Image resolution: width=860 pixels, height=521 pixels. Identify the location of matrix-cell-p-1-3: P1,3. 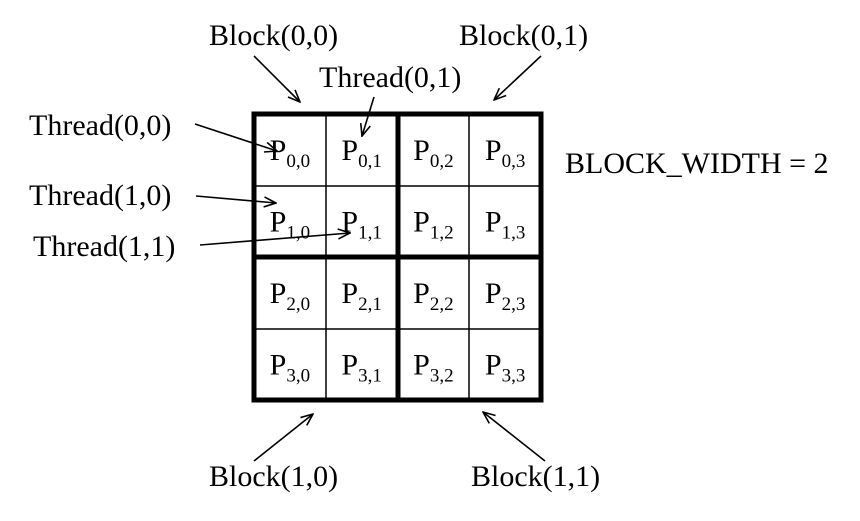
(505, 224).